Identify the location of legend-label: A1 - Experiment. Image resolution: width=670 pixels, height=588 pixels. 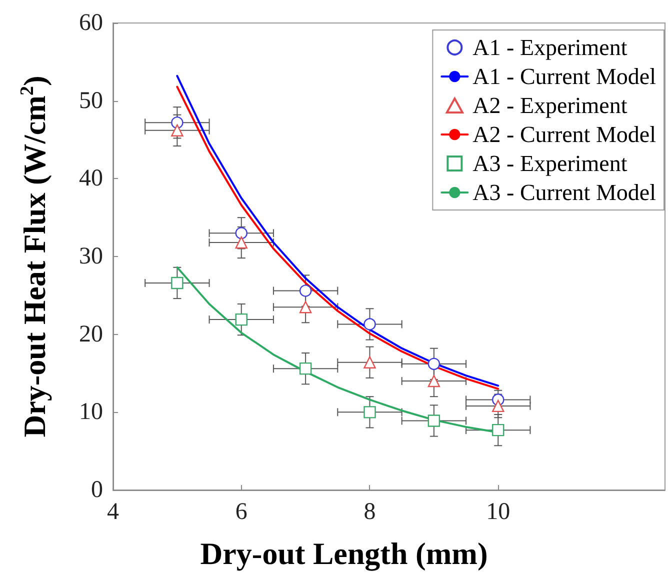
(550, 47).